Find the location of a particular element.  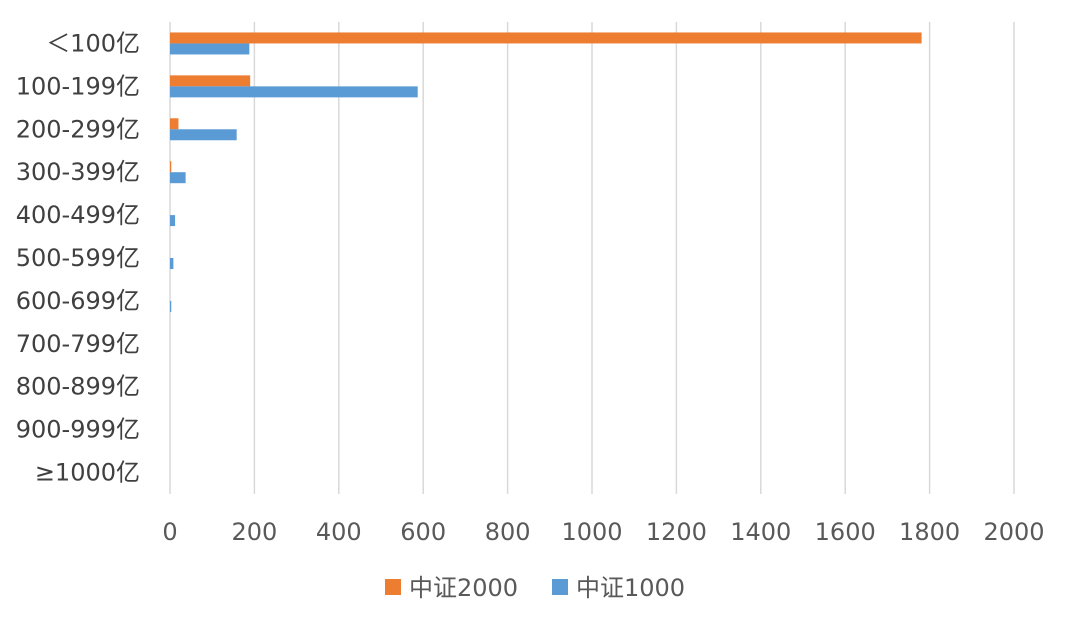

category-label: 400-499亿 is located at coordinates (78, 215).